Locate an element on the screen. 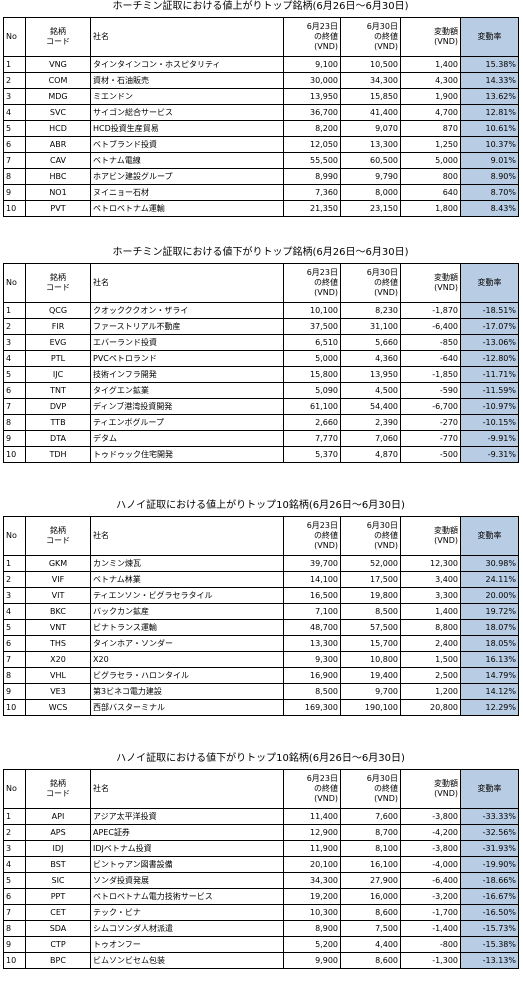  cell: ベトナム林業 is located at coordinates (187, 579).